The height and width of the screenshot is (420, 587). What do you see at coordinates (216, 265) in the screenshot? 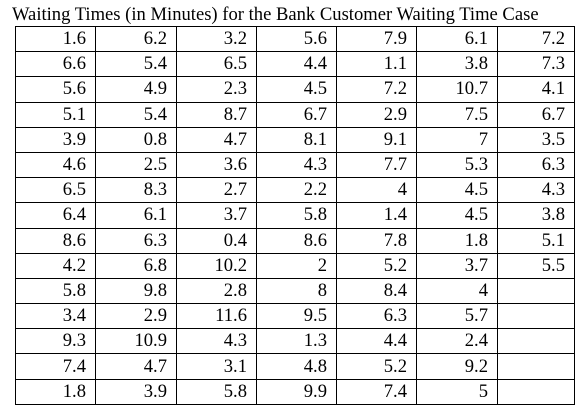
I see `table-cell: 10.2` at bounding box center [216, 265].